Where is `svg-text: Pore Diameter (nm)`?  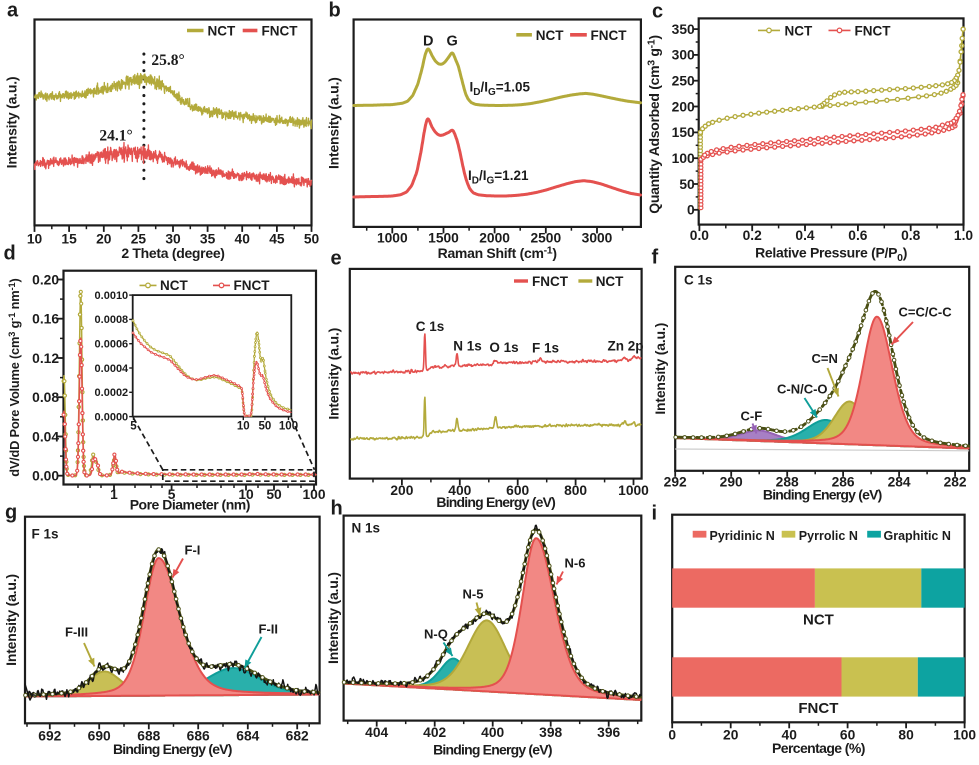 svg-text: Pore Diameter (nm) is located at coordinates (190, 505).